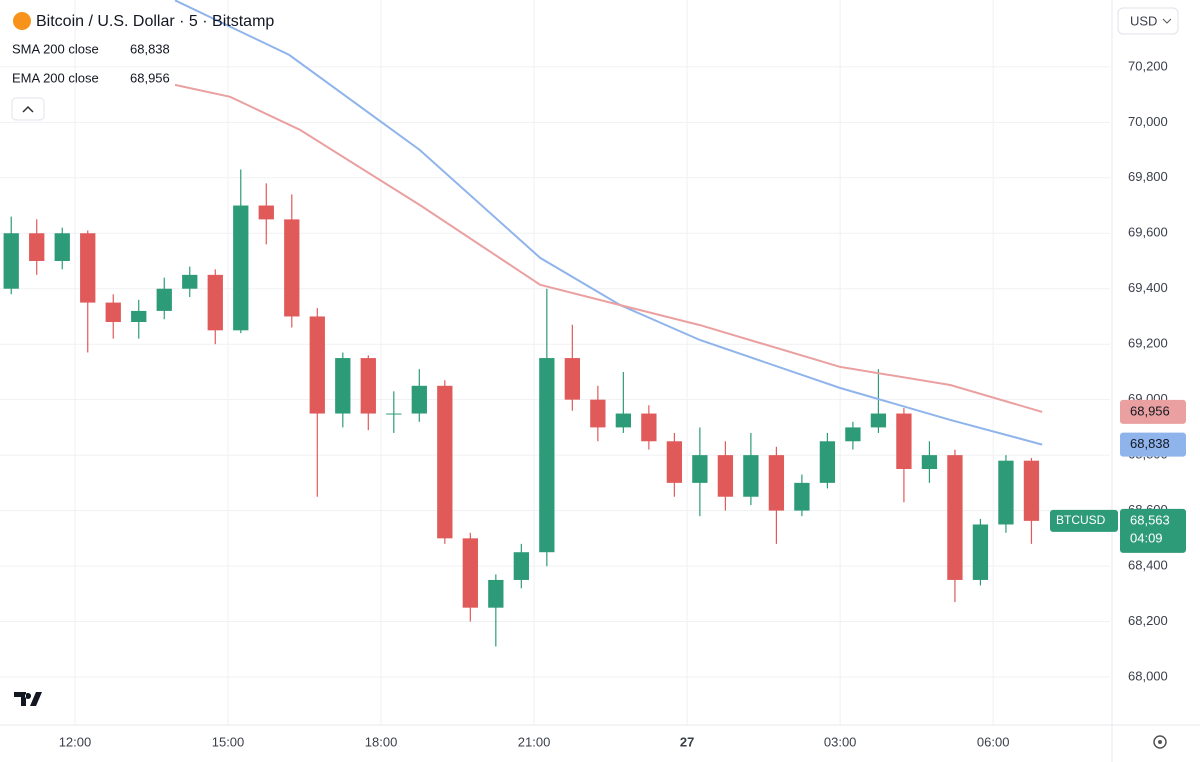 The image size is (1200, 762). I want to click on settings-icon-center, so click(1160, 742).